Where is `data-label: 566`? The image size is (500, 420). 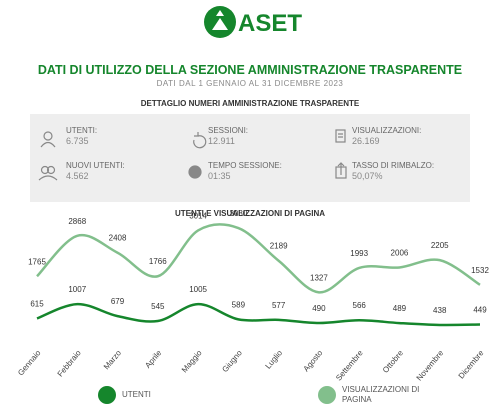 data-label: 566 is located at coordinates (360, 305).